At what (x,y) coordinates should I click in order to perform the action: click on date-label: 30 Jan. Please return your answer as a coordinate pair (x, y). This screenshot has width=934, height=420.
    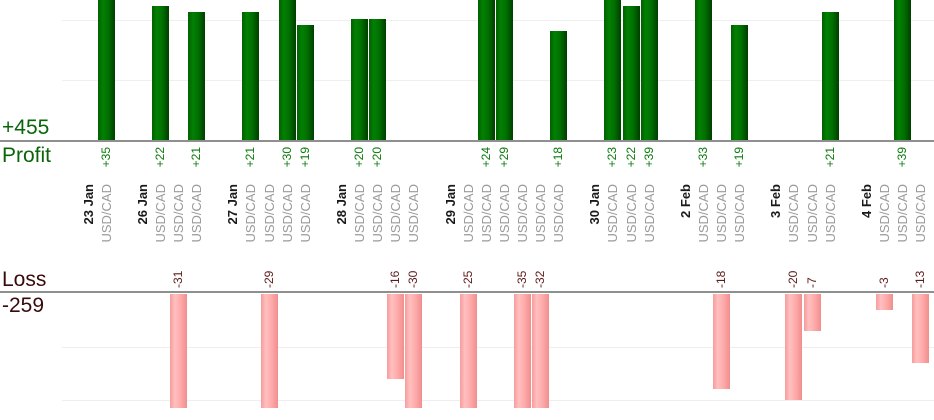
    Looking at the image, I should click on (595, 204).